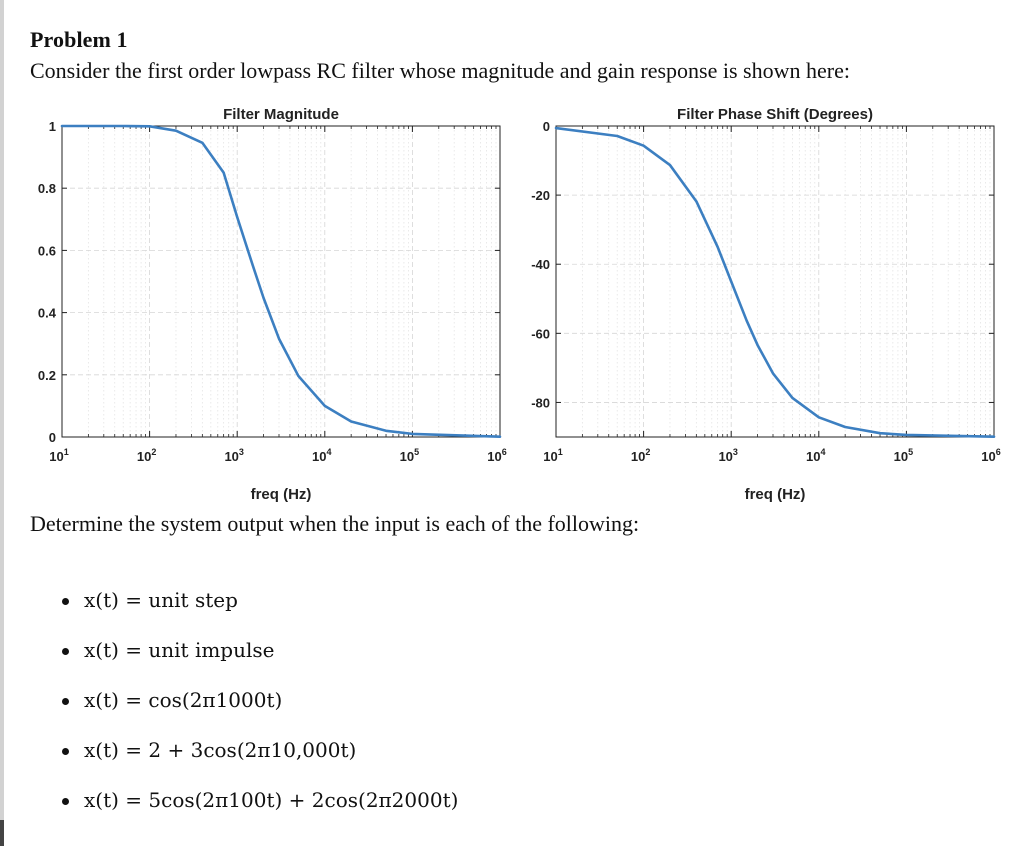 The width and height of the screenshot is (1024, 846). What do you see at coordinates (2, 833) in the screenshot?
I see `page-left-border-marker` at bounding box center [2, 833].